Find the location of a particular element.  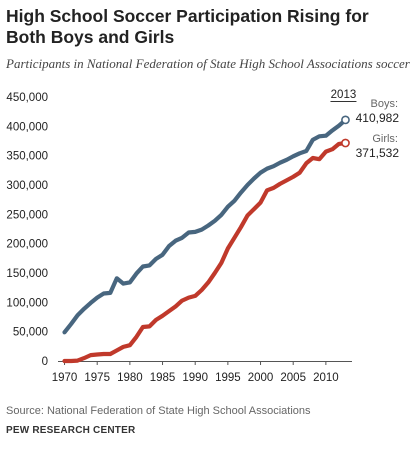

brand-label: PEW RESEARCH CENTER is located at coordinates (71, 430).